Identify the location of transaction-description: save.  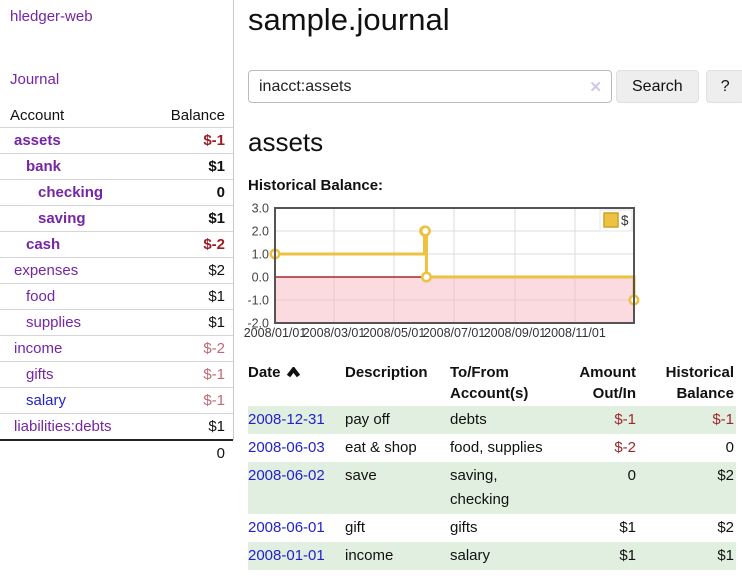
(397, 488).